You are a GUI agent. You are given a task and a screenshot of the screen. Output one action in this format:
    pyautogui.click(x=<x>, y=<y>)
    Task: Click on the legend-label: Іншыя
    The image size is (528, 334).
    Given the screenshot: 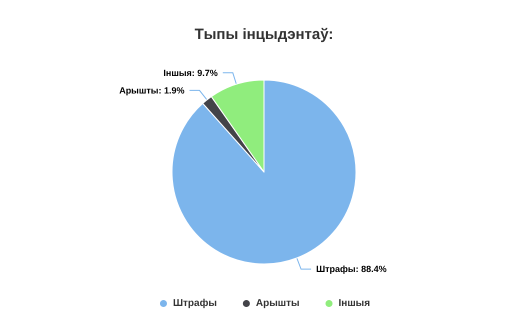 What is the action you would take?
    pyautogui.click(x=354, y=303)
    